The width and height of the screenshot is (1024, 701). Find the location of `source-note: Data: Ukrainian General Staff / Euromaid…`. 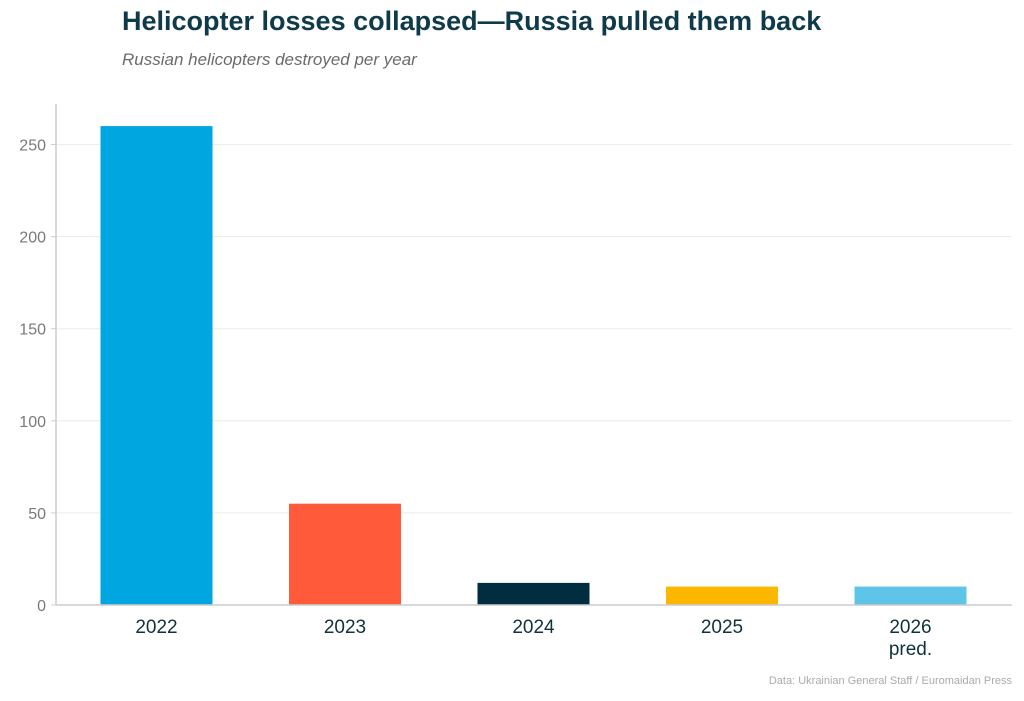

source-note: Data: Ukrainian General Staff / Euromaid… is located at coordinates (890, 681).